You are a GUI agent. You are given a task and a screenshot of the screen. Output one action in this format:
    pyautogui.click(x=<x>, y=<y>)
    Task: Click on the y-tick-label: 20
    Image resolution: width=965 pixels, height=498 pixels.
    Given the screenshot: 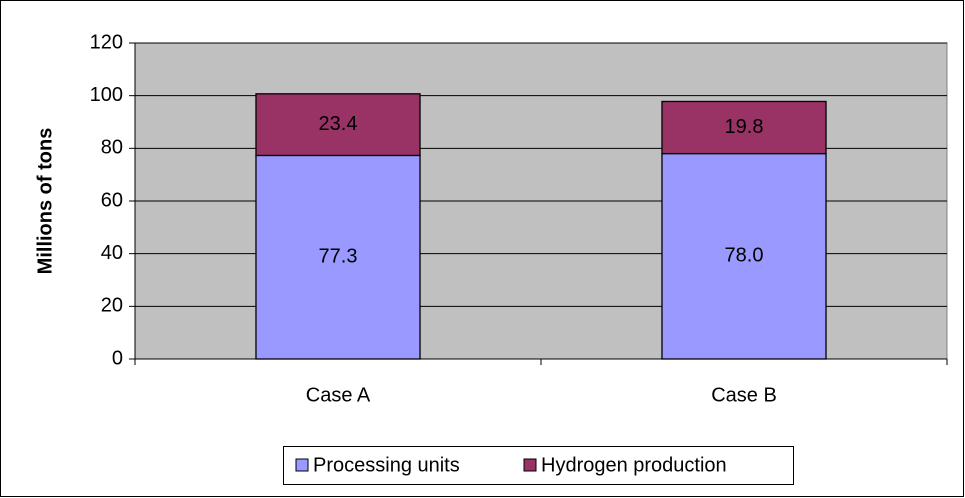 What is the action you would take?
    pyautogui.click(x=112, y=306)
    